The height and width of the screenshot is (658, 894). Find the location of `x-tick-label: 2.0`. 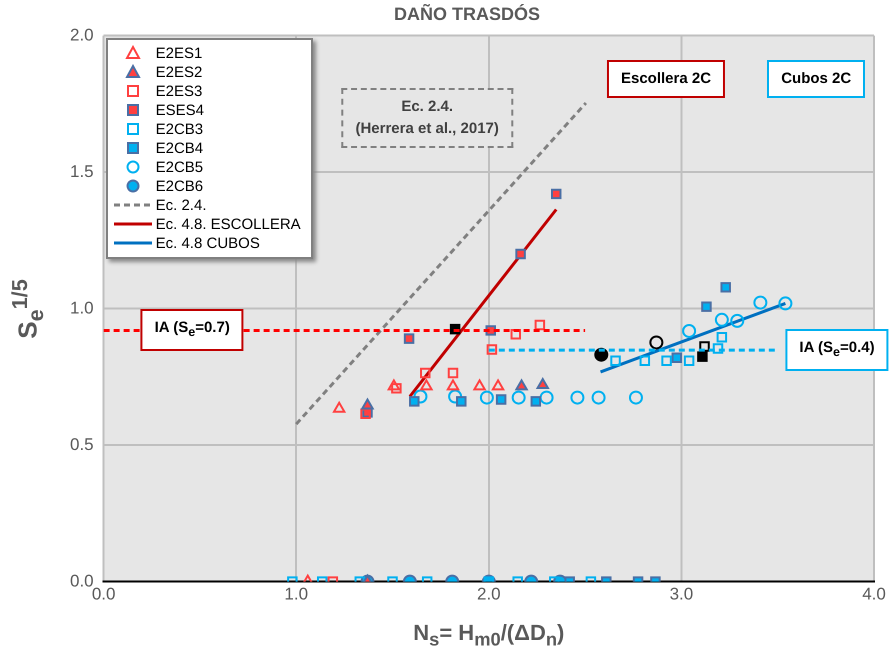

x-tick-label: 2.0 is located at coordinates (488, 594).